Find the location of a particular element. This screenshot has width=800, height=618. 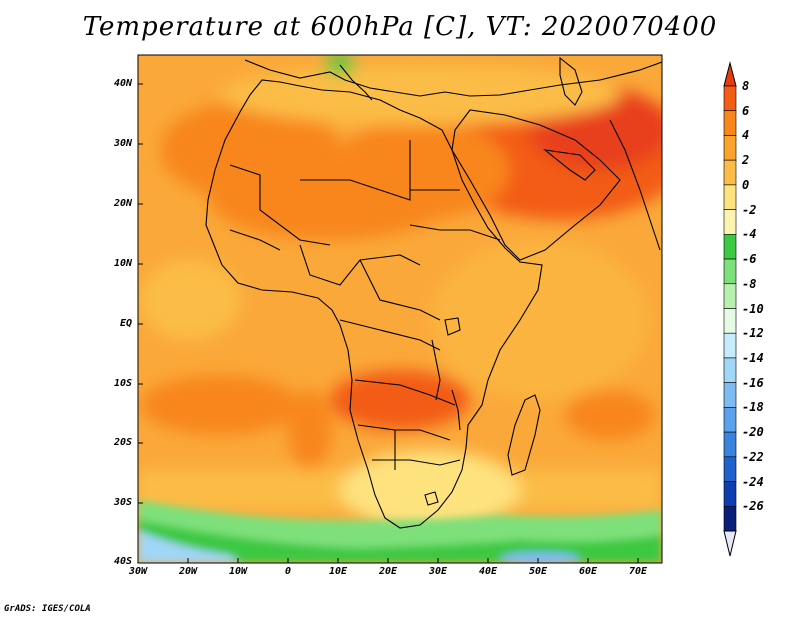

colorbar-label: -2 is located at coordinates (749, 209).